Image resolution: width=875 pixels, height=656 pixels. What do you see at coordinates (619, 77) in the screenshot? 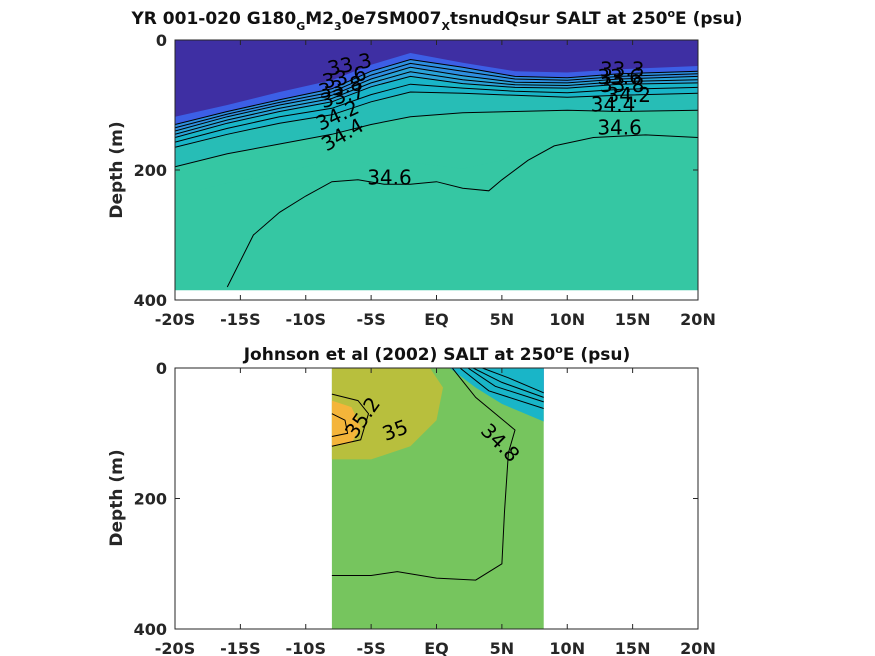
I see `contour-label: 33.6` at bounding box center [619, 77].